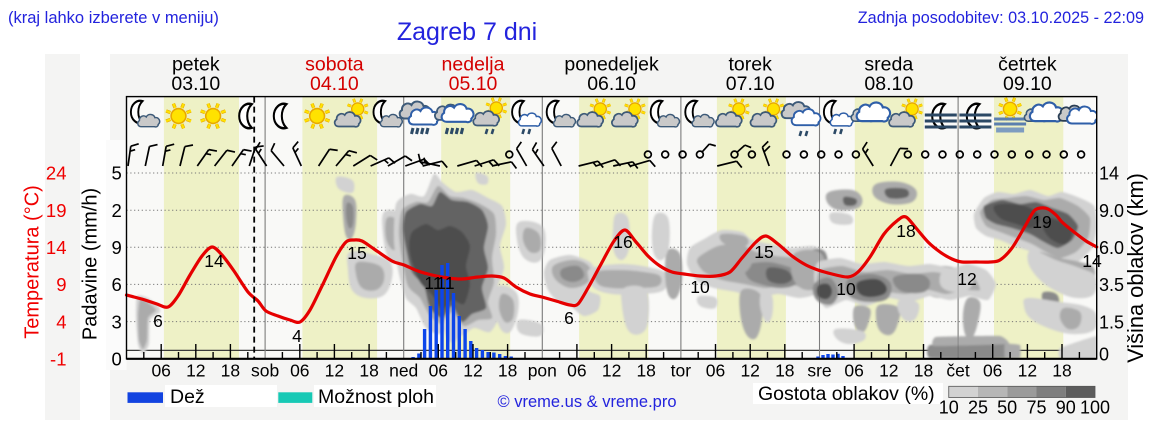 The image size is (1152, 443). Describe the element at coordinates (1027, 84) in the screenshot. I see `svg-text: 09.10` at that location.